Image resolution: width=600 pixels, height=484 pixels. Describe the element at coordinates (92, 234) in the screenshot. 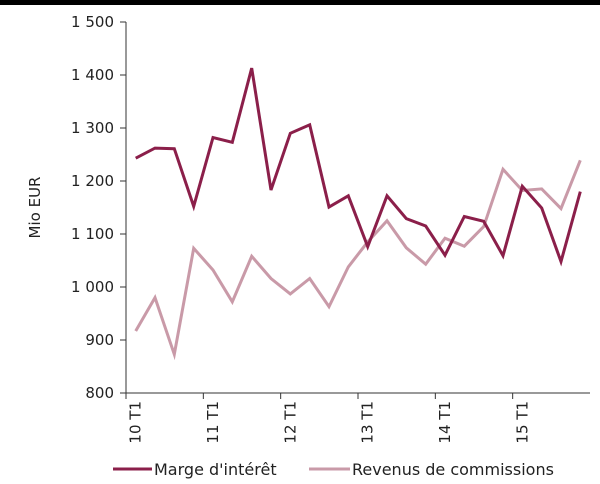

I see `y-tick-label: 1 100` at that location.